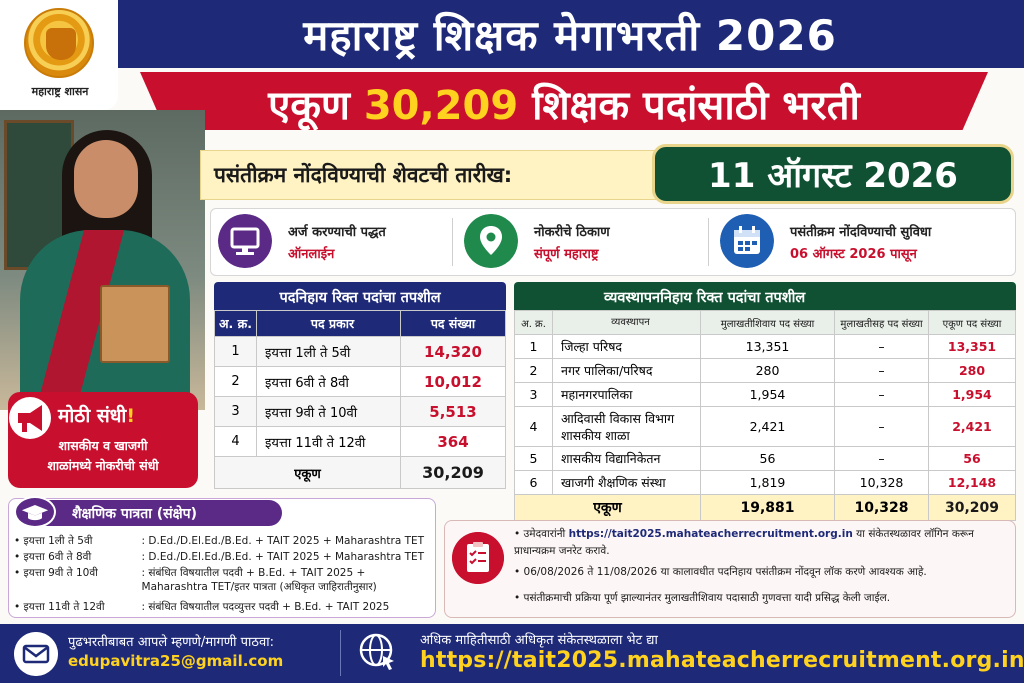 Image resolution: width=1024 pixels, height=683 pixels. What do you see at coordinates (533, 482) in the screenshot?
I see `cell-no: 6` at bounding box center [533, 482].